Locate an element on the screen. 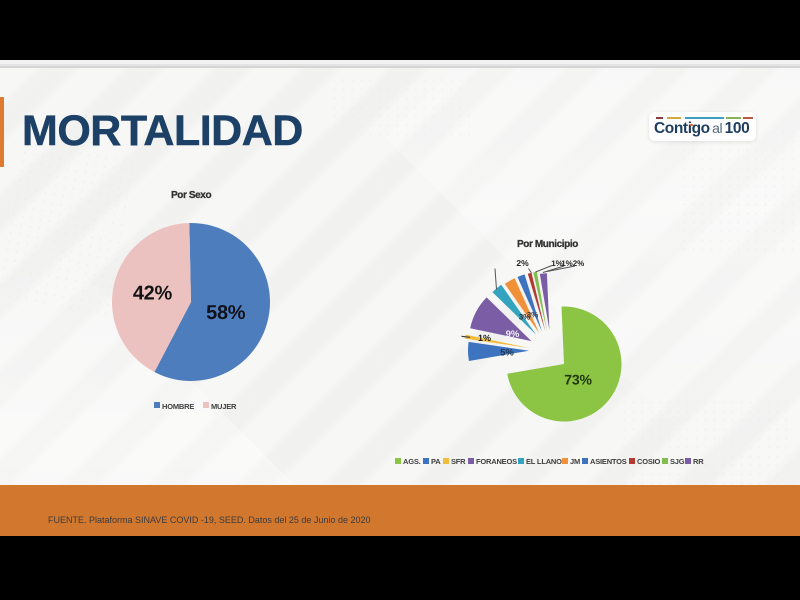 The height and width of the screenshot is (600, 800). svg-text: 5% is located at coordinates (507, 353).